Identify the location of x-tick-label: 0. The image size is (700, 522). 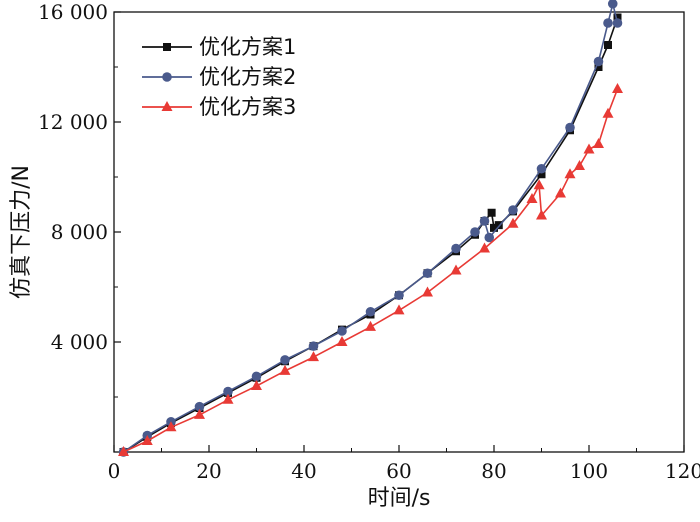
(114, 471).